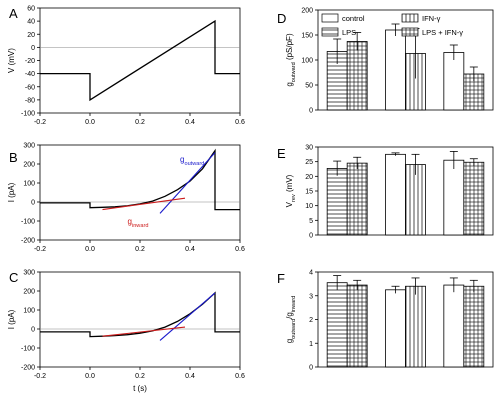 This screenshot has width=500, height=408. Describe the element at coordinates (349, 32) in the screenshot. I see `legend-label: LPS` at that location.